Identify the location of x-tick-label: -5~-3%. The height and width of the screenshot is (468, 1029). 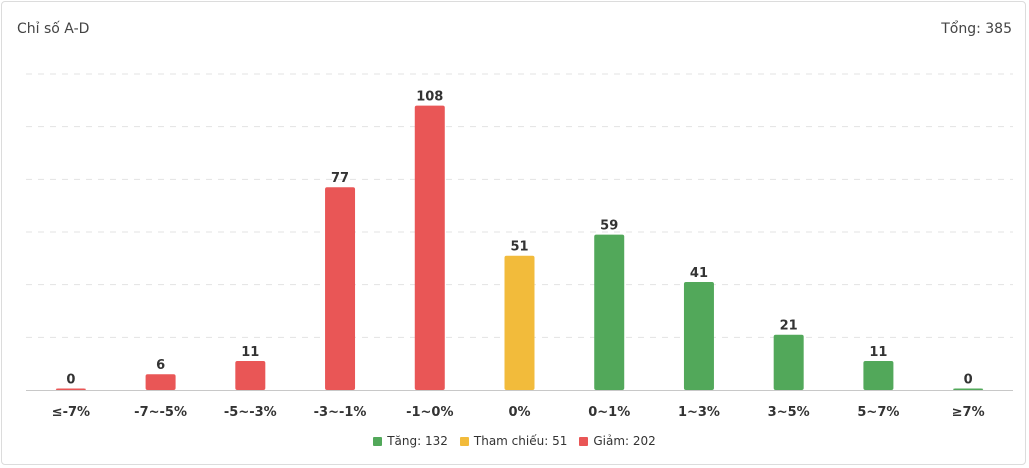
(250, 412).